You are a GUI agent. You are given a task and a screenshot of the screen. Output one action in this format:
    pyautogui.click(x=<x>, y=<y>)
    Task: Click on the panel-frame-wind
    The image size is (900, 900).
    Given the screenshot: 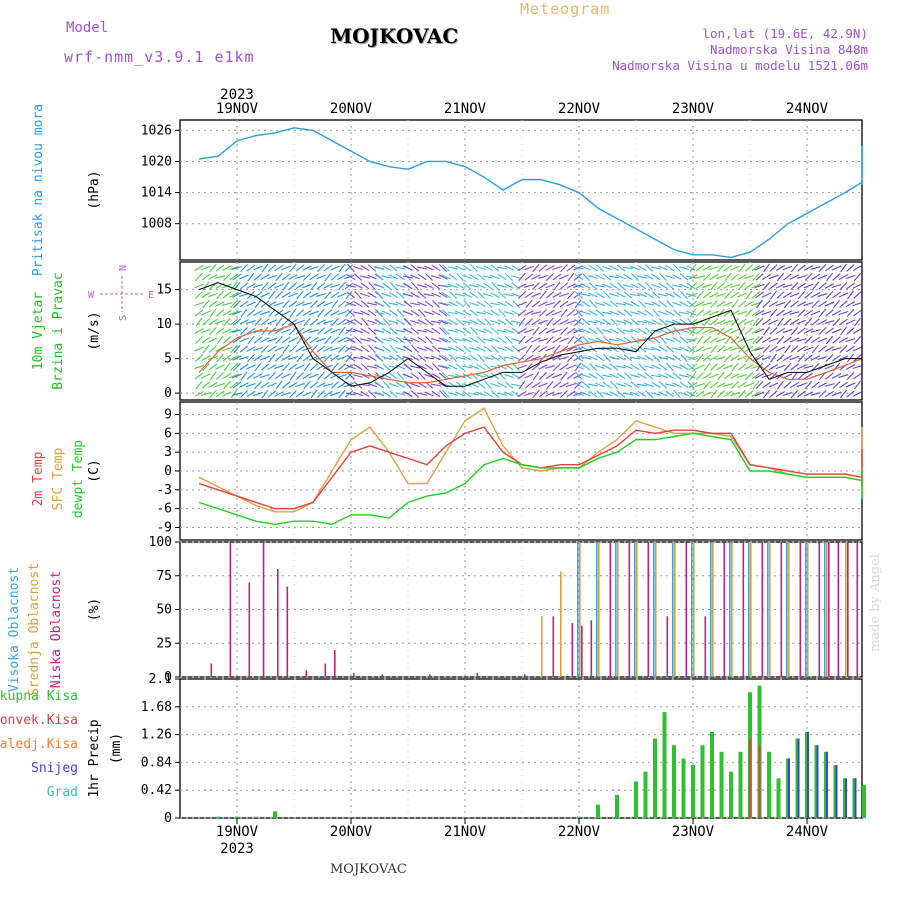 What is the action you would take?
    pyautogui.click(x=521, y=331)
    